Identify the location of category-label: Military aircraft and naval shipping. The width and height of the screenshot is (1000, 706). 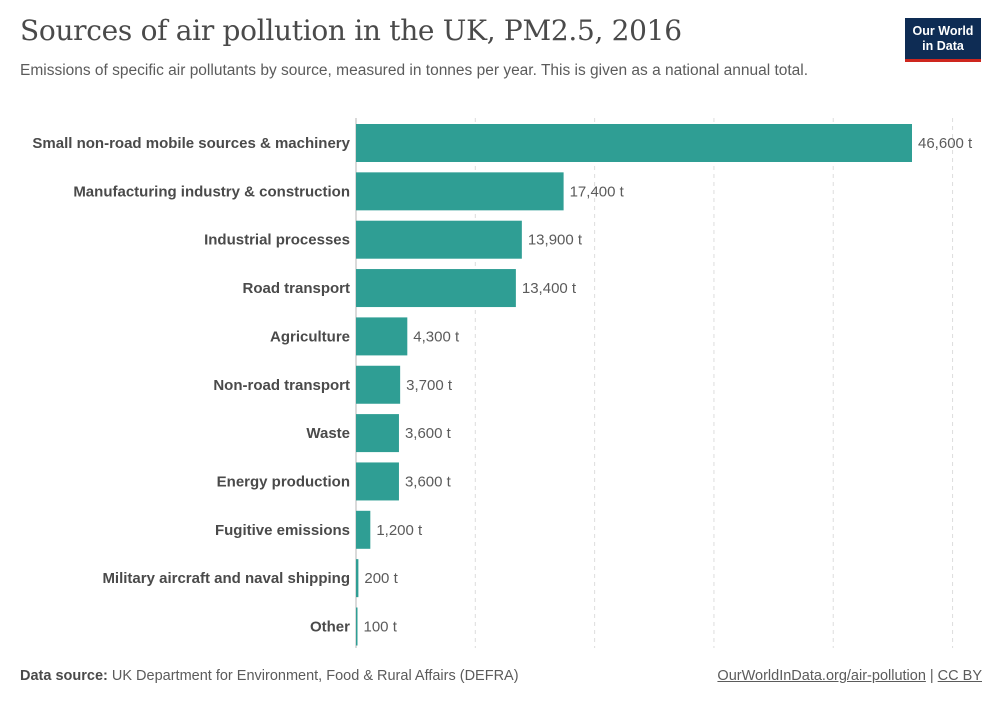
(226, 578).